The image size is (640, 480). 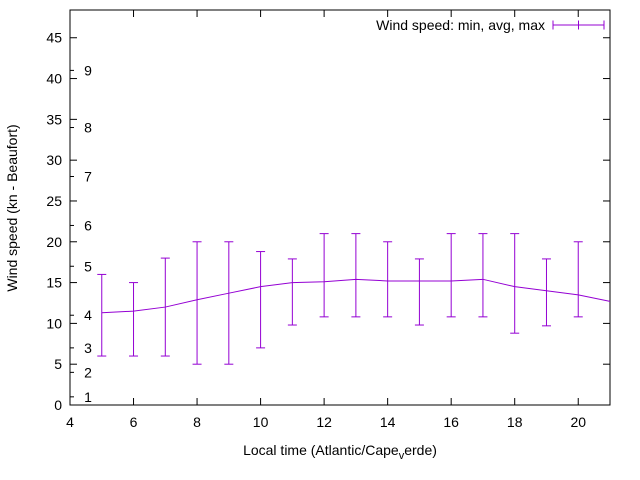 I want to click on avg-line, so click(x=356, y=296).